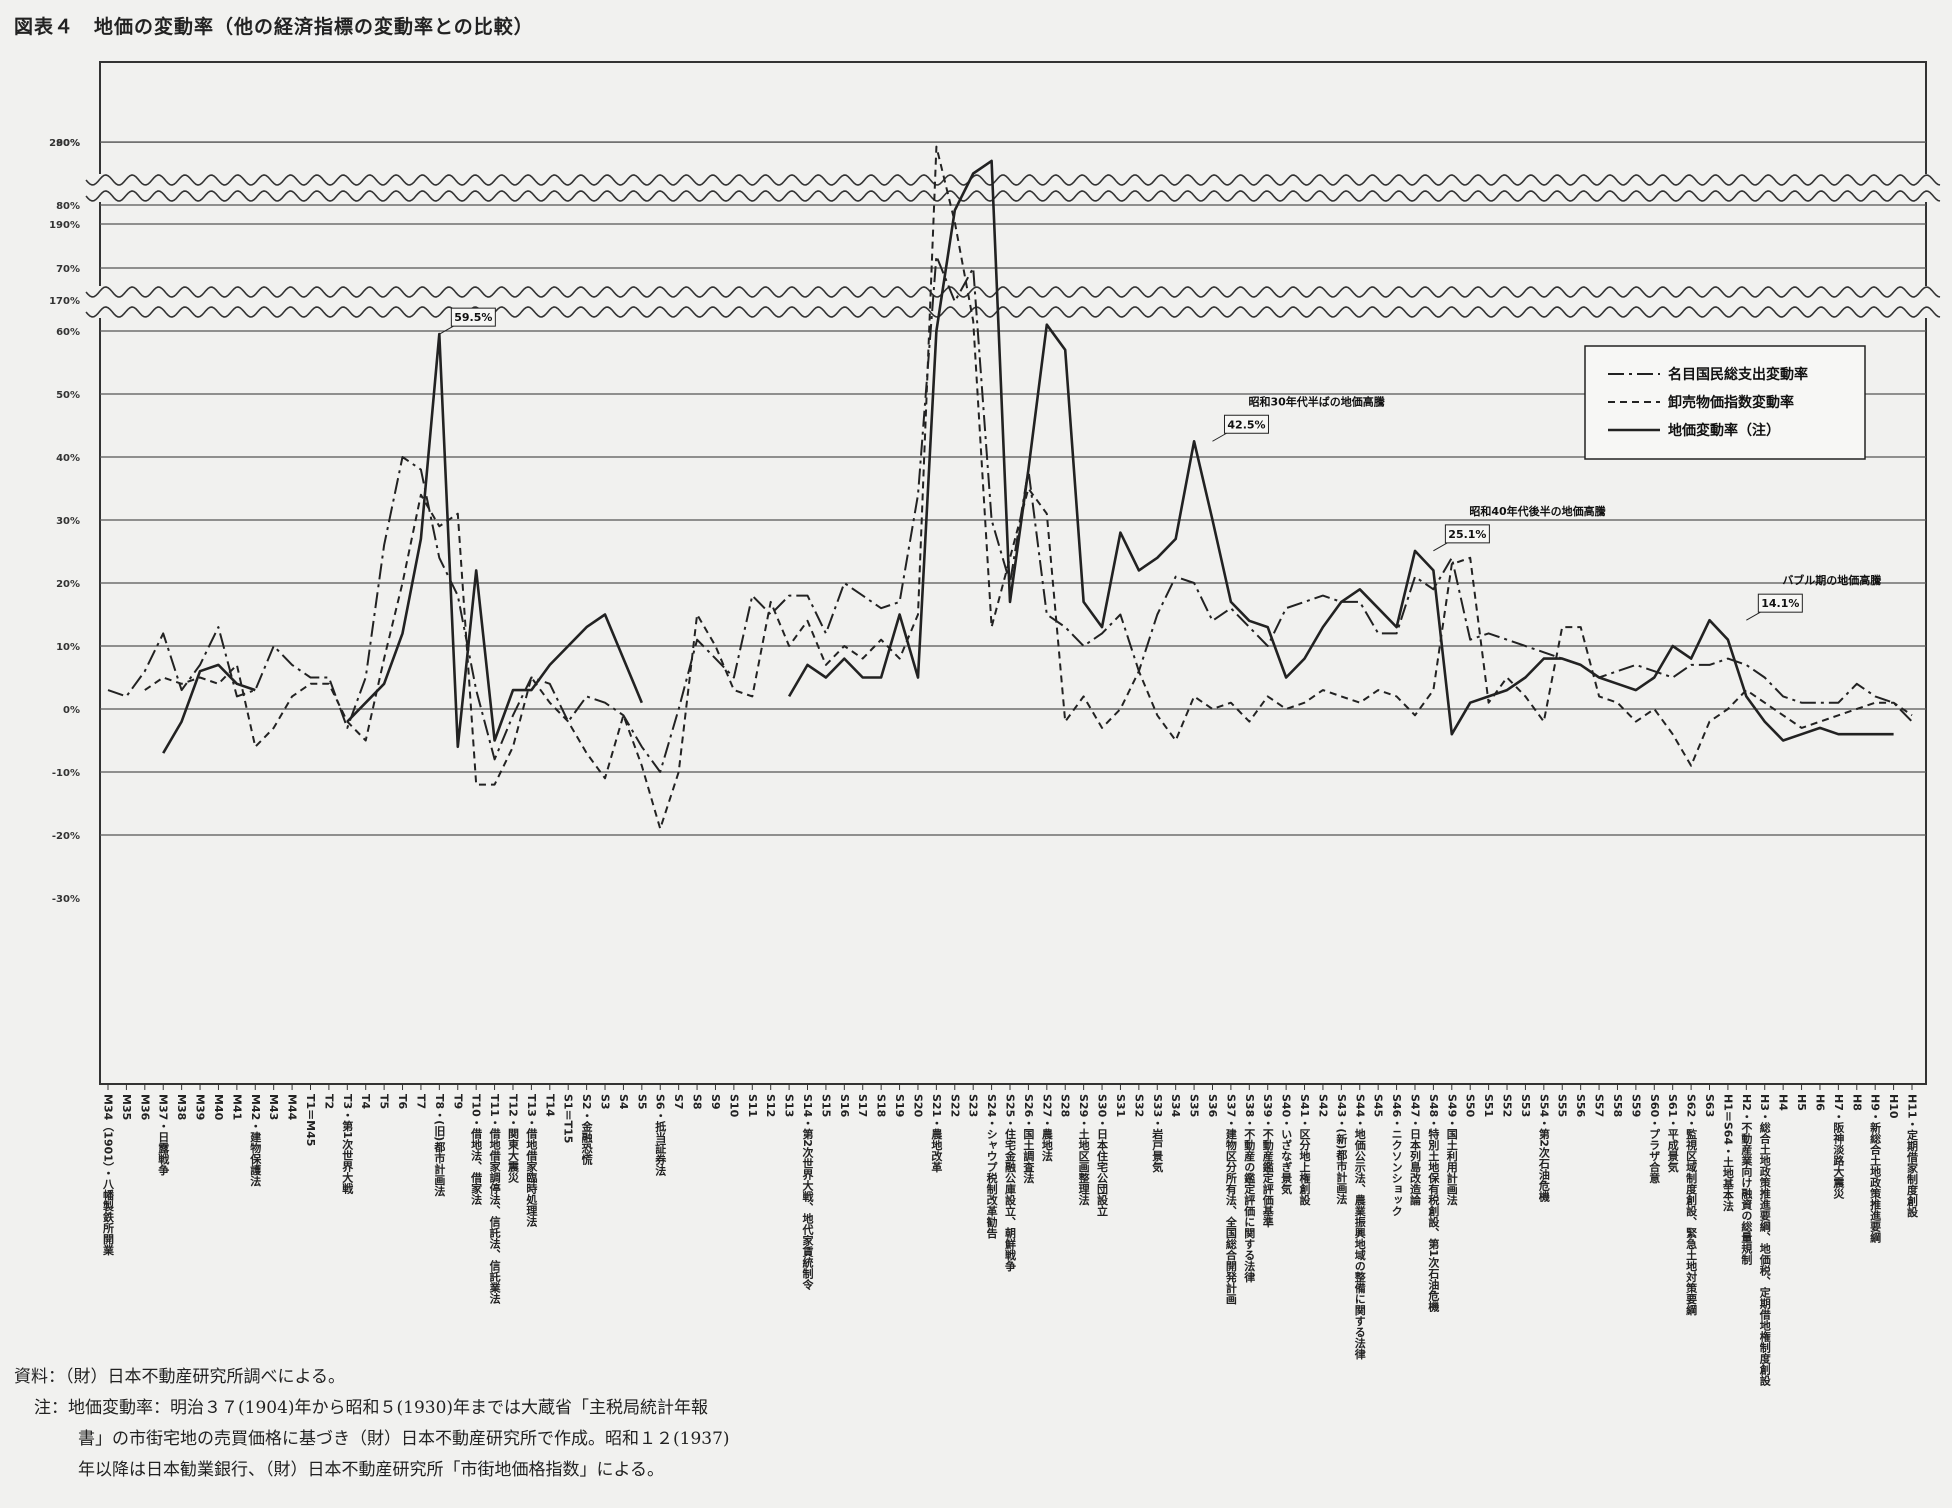 Image resolution: width=1952 pixels, height=1508 pixels. Describe the element at coordinates (1138, 1105) in the screenshot. I see `x-tick-label: S32` at that location.